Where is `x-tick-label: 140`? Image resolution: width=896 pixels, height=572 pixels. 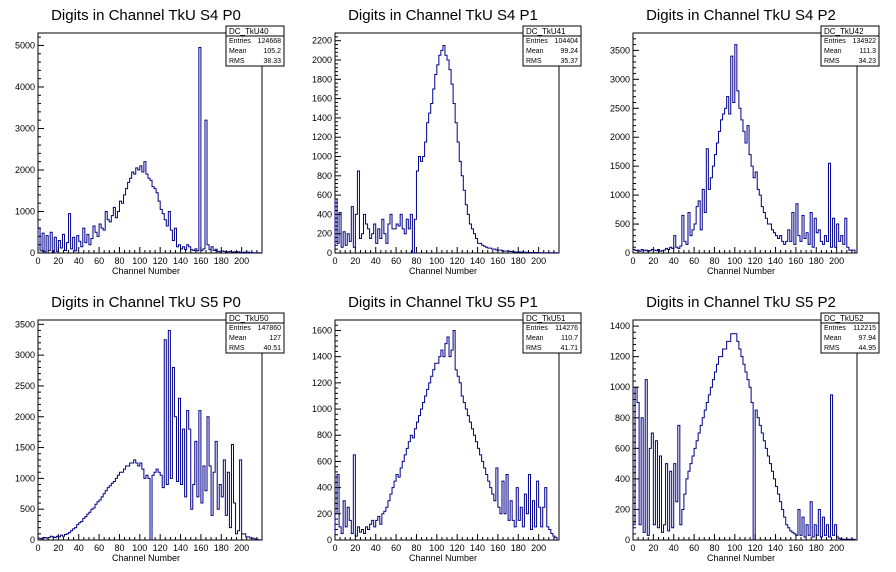 x-tick-label: 140 is located at coordinates (180, 548).